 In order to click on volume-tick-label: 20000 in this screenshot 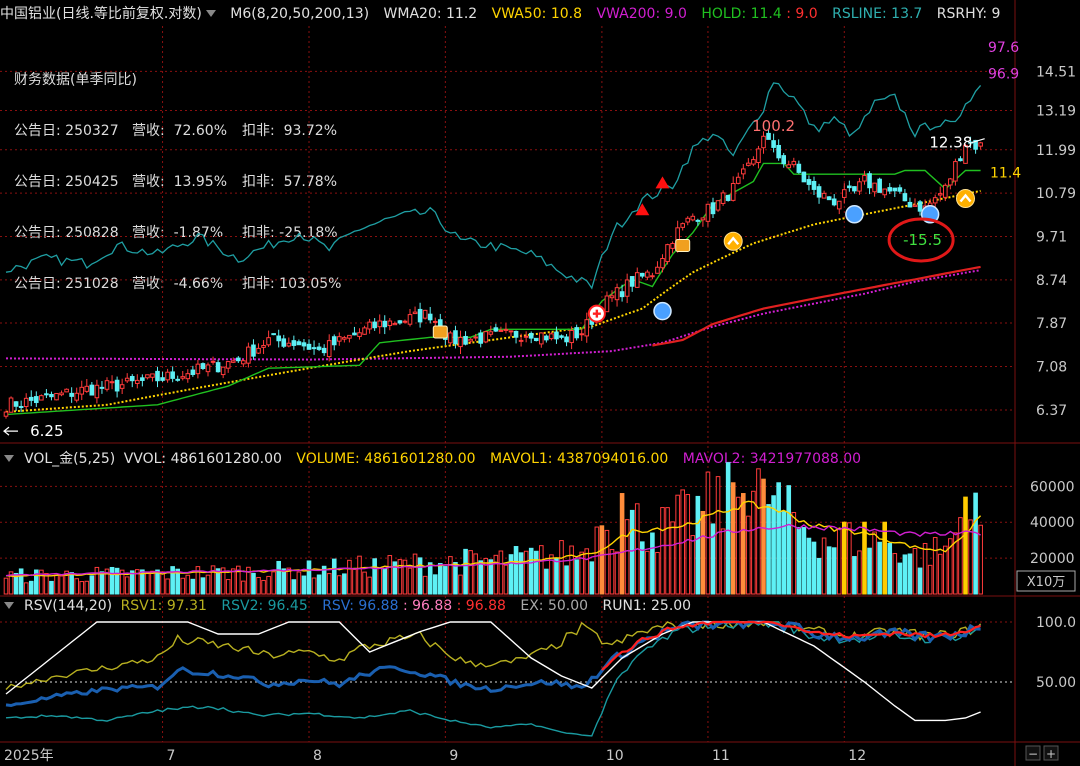, I will do `click(1052, 559)`.